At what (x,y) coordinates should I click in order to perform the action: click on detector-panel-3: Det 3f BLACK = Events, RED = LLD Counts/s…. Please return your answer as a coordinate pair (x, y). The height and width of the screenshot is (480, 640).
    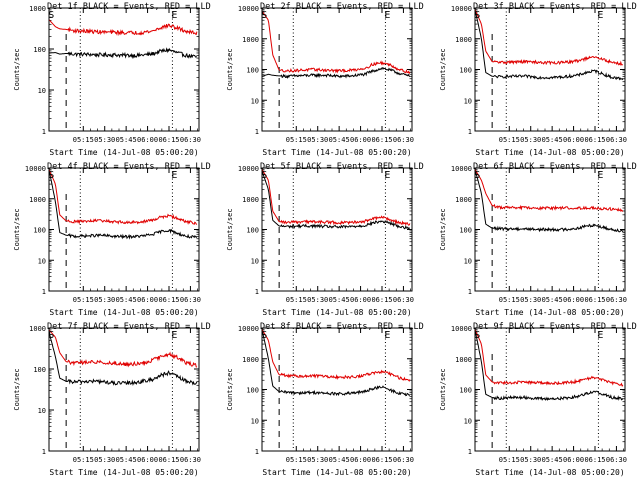
    Looking at the image, I should click on (538, 79).